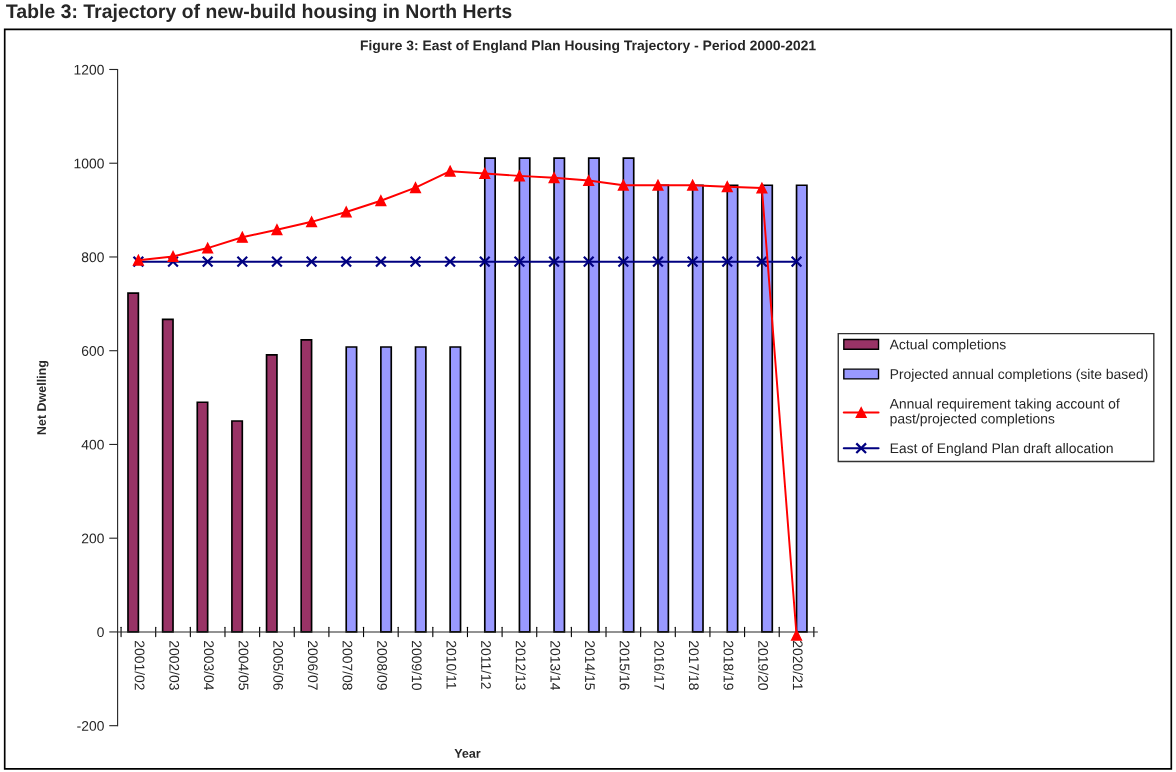 The height and width of the screenshot is (772, 1176). I want to click on y-tick-label: 0, so click(100, 632).